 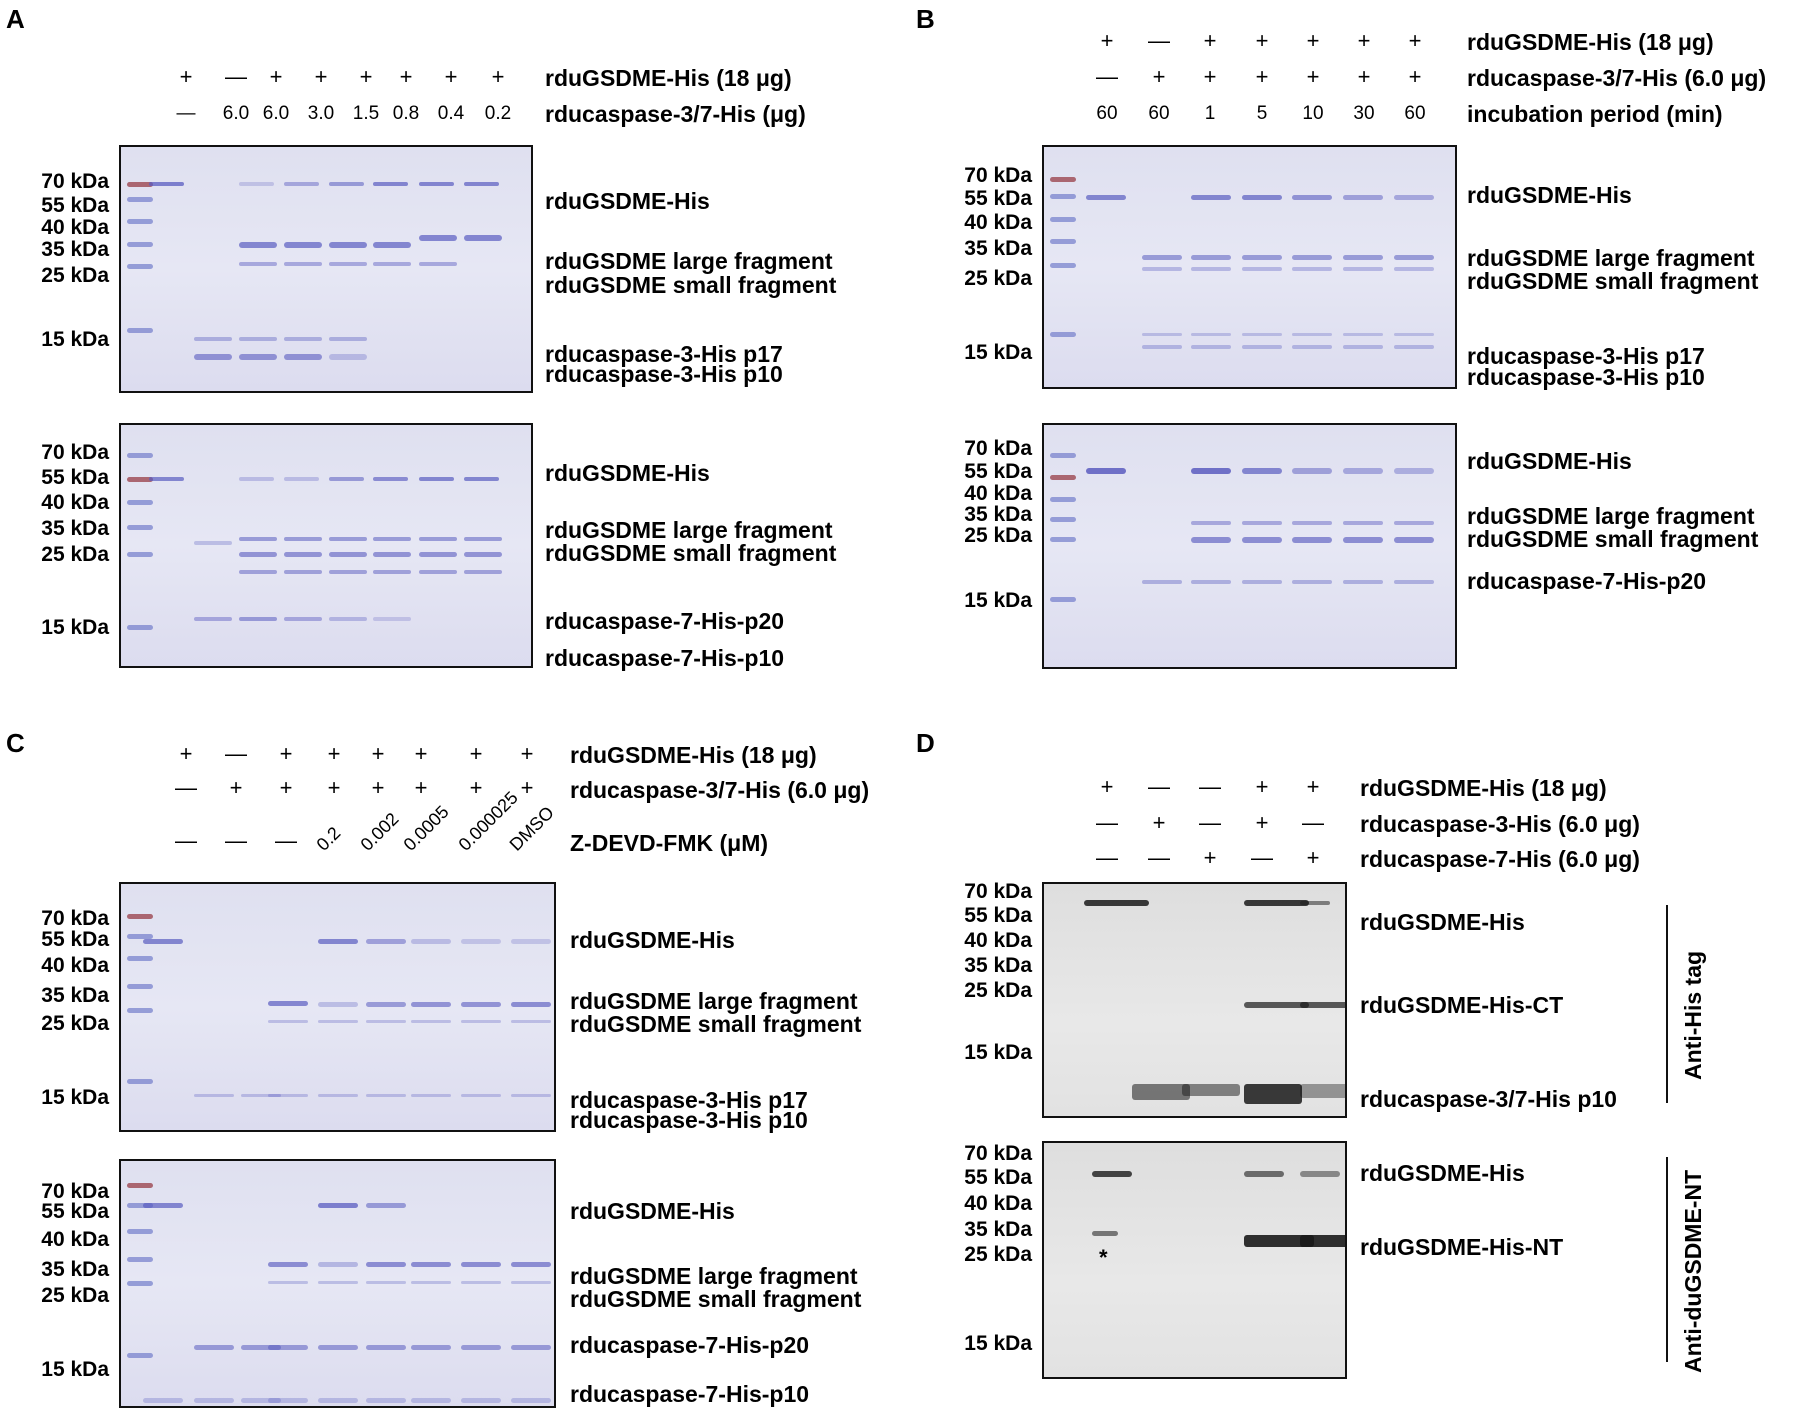 What do you see at coordinates (665, 658) in the screenshot?
I see `band-label: rducaspase-7-His-p10` at bounding box center [665, 658].